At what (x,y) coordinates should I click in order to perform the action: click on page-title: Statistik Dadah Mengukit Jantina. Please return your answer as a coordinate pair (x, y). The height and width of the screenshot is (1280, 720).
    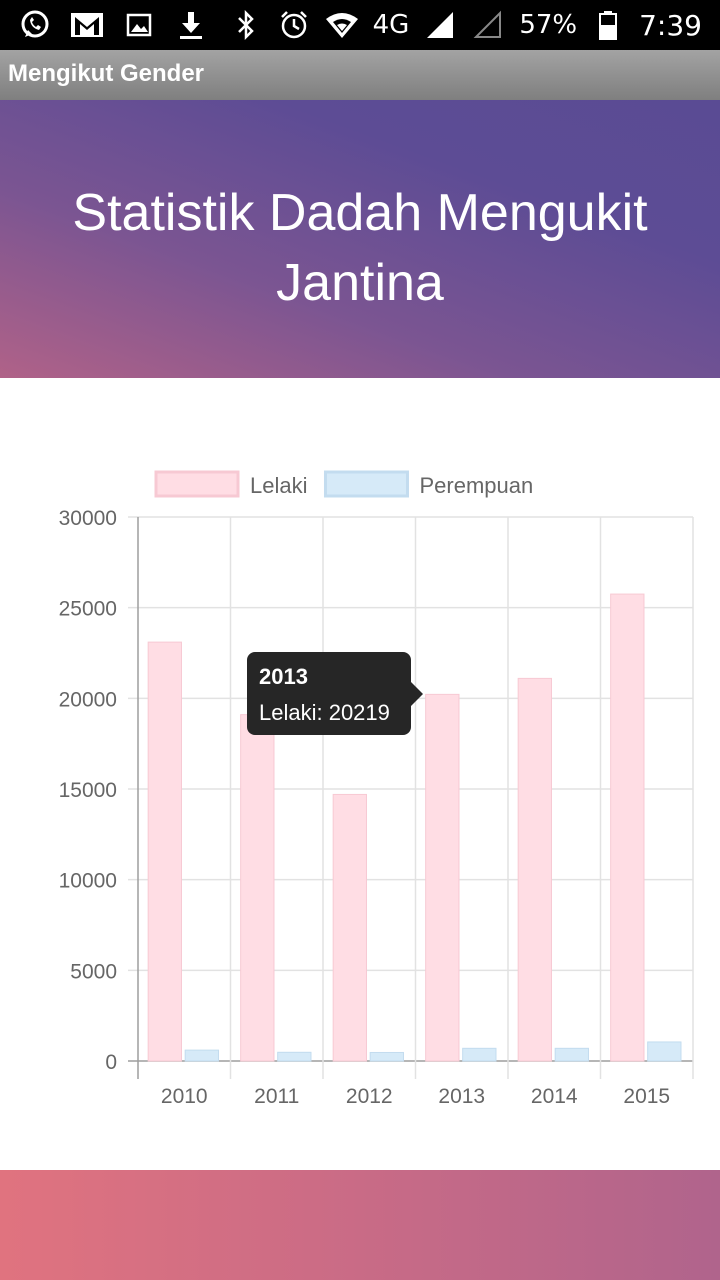
    Looking at the image, I should click on (360, 248).